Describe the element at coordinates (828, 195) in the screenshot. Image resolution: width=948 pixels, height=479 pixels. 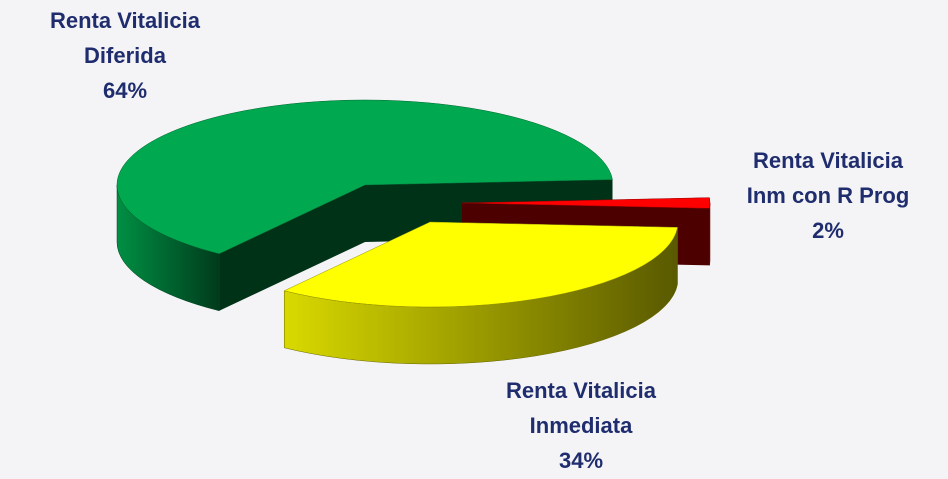
I see `slice-label: Inm con R Prog` at that location.